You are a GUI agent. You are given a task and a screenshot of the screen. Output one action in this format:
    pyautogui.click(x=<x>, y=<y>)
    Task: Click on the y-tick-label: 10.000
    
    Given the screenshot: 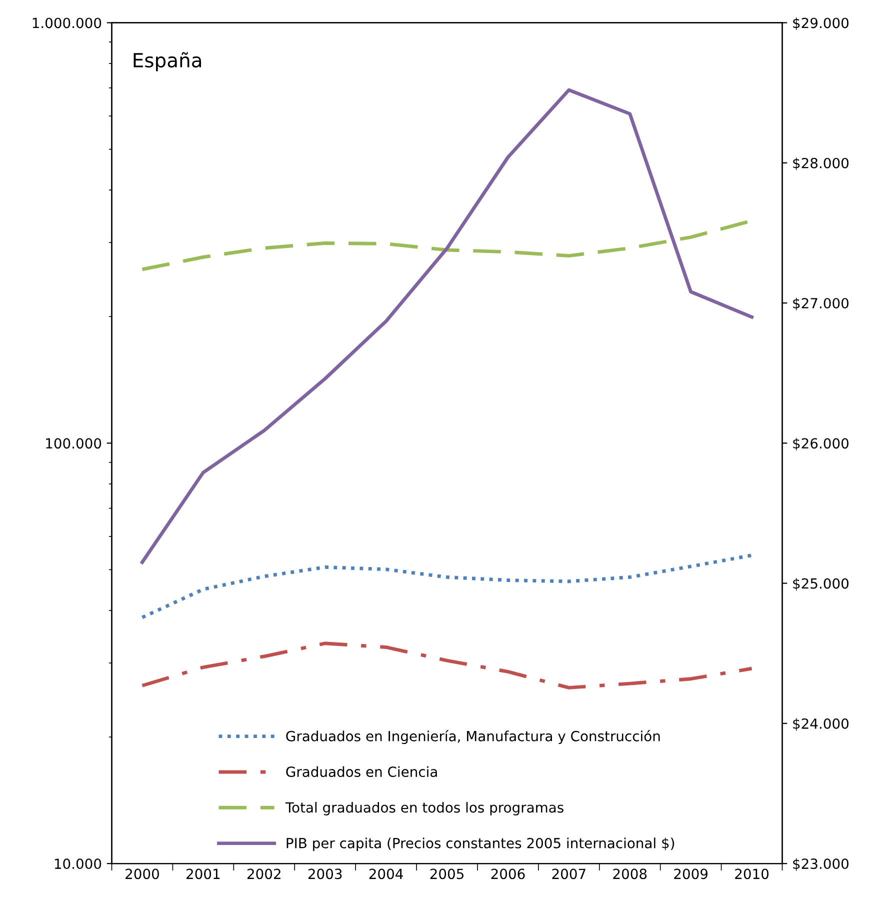 What is the action you would take?
    pyautogui.click(x=78, y=864)
    